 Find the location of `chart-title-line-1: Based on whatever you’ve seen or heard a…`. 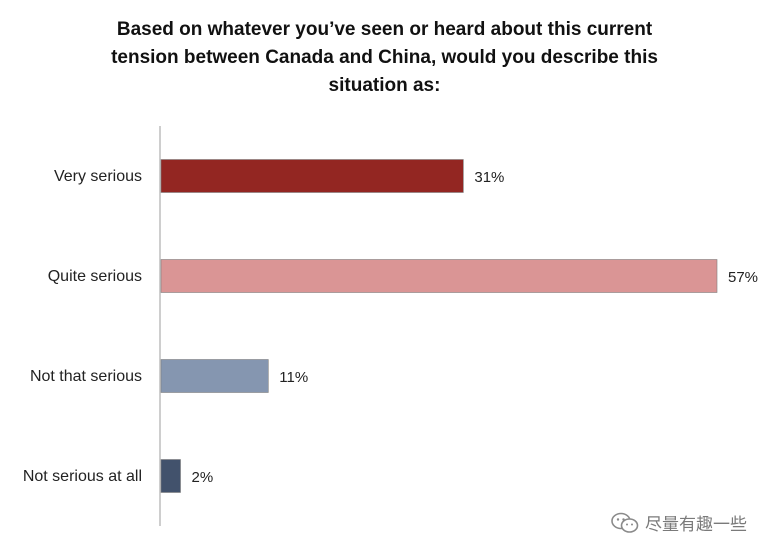

chart-title-line-1: Based on whatever you’ve seen or heard a… is located at coordinates (384, 29).